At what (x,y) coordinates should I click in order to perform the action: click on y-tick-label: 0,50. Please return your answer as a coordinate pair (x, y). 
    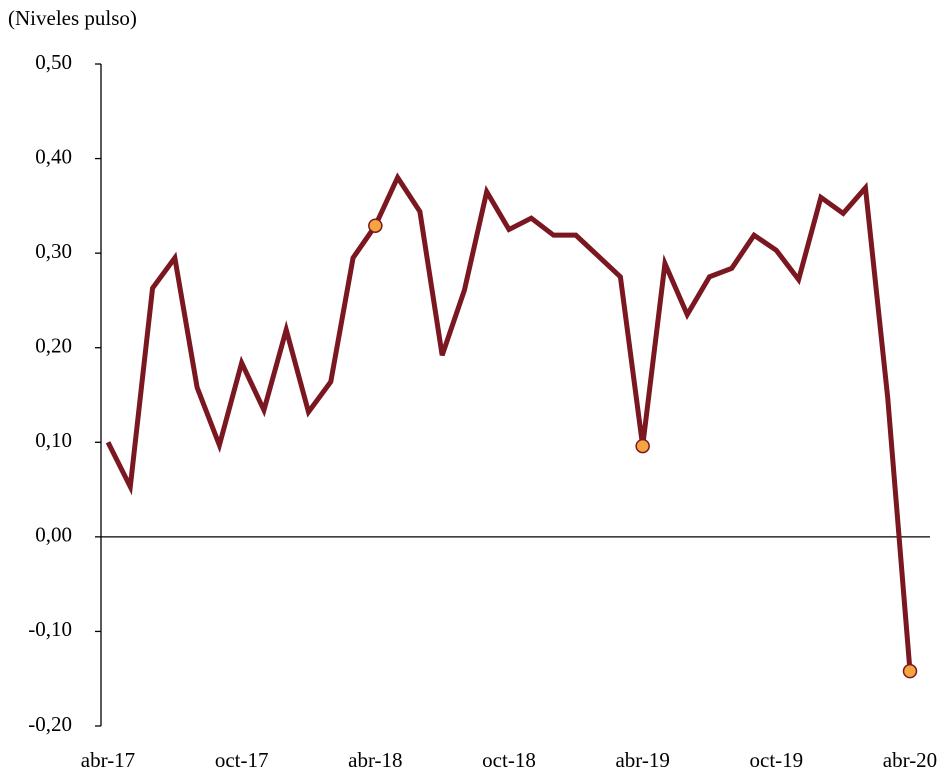
    Looking at the image, I should click on (53, 62).